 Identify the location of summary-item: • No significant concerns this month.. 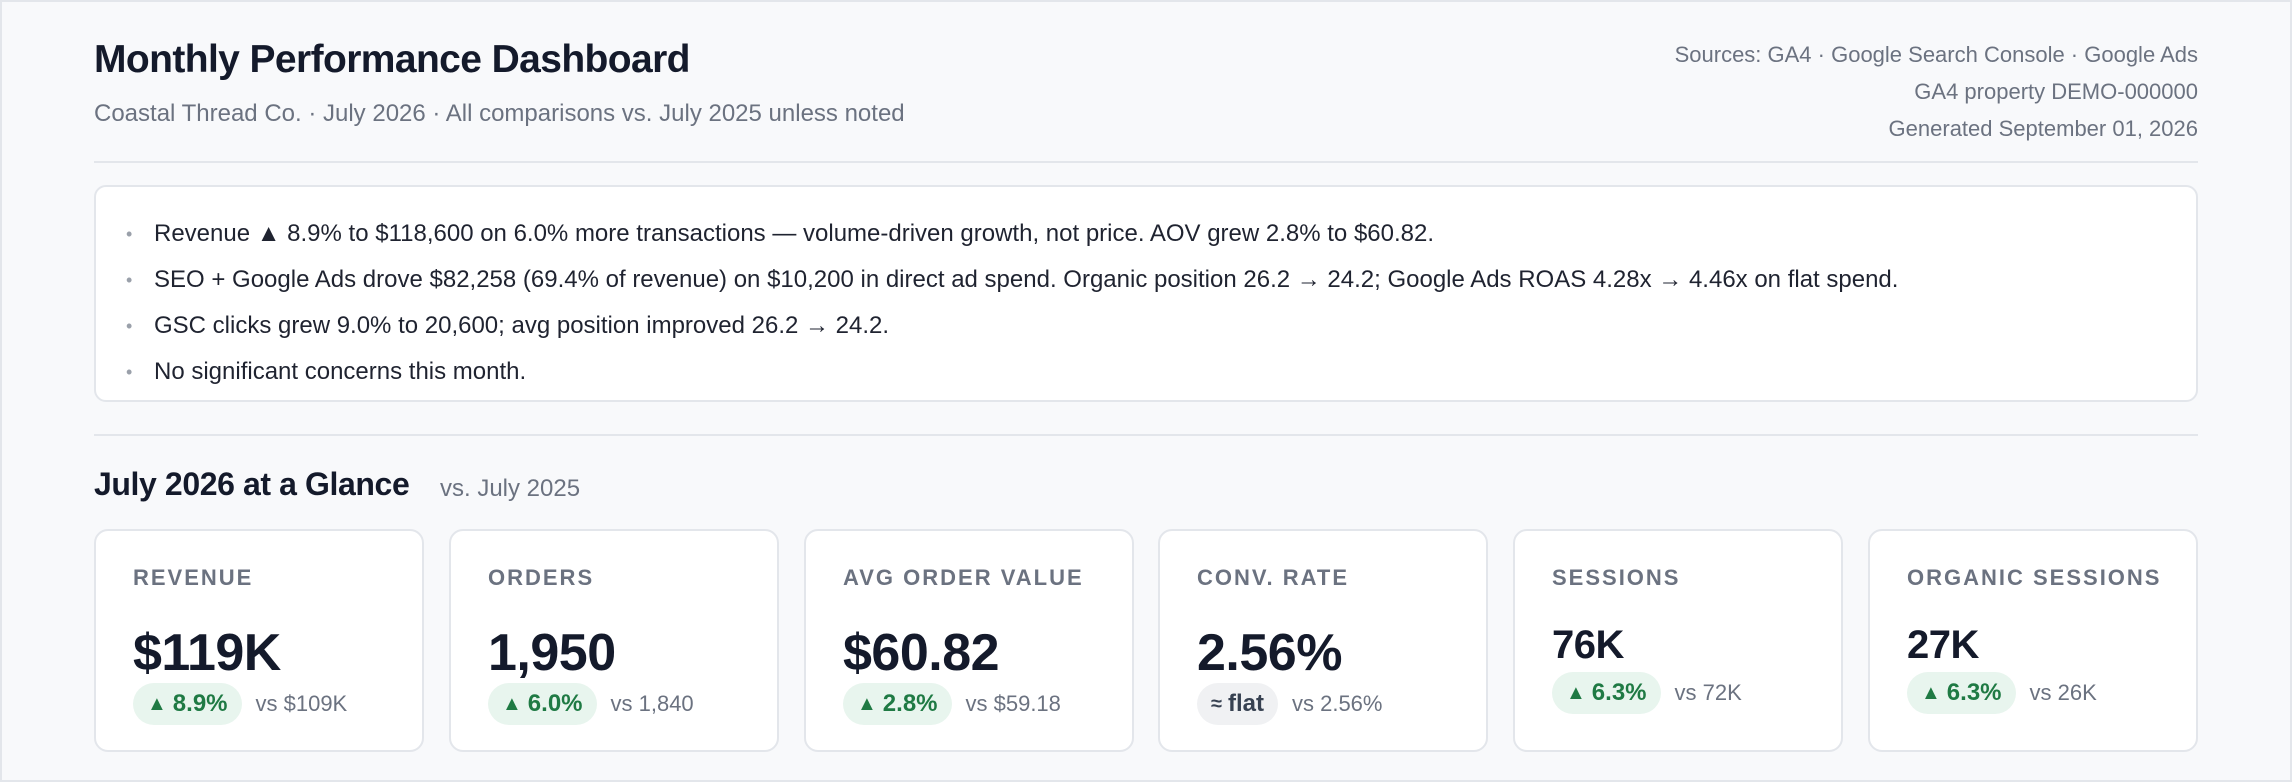
(1161, 372).